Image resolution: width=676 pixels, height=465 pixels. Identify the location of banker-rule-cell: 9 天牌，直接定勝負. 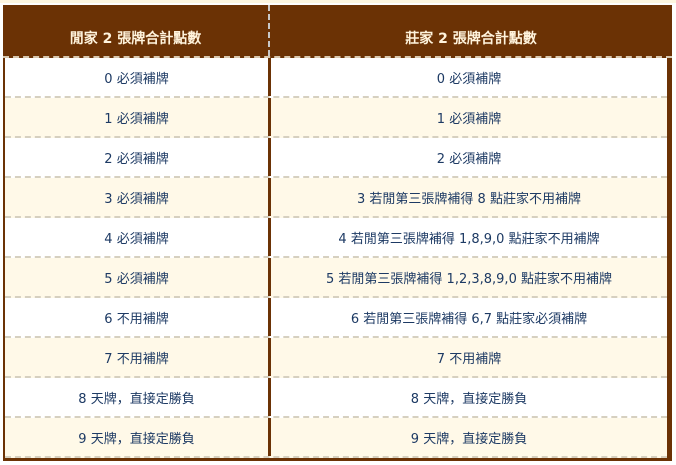
(469, 439).